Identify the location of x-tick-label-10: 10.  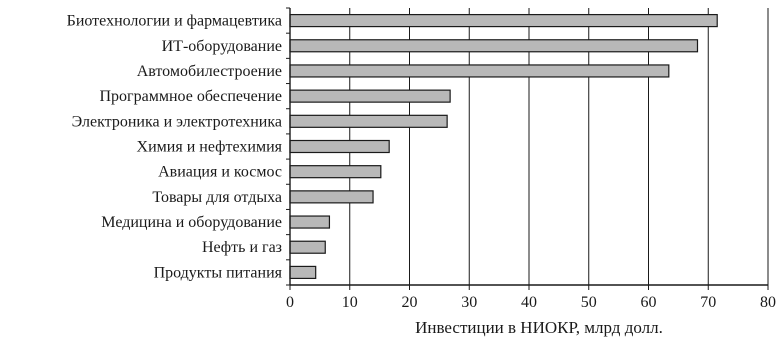
(350, 302).